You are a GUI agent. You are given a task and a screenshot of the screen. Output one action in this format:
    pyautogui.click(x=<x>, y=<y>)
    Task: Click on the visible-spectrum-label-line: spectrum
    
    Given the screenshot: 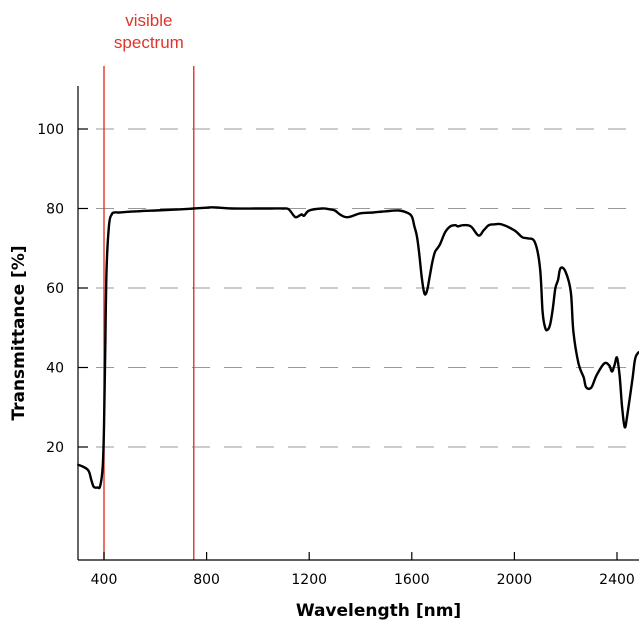 What is the action you would take?
    pyautogui.click(x=149, y=42)
    